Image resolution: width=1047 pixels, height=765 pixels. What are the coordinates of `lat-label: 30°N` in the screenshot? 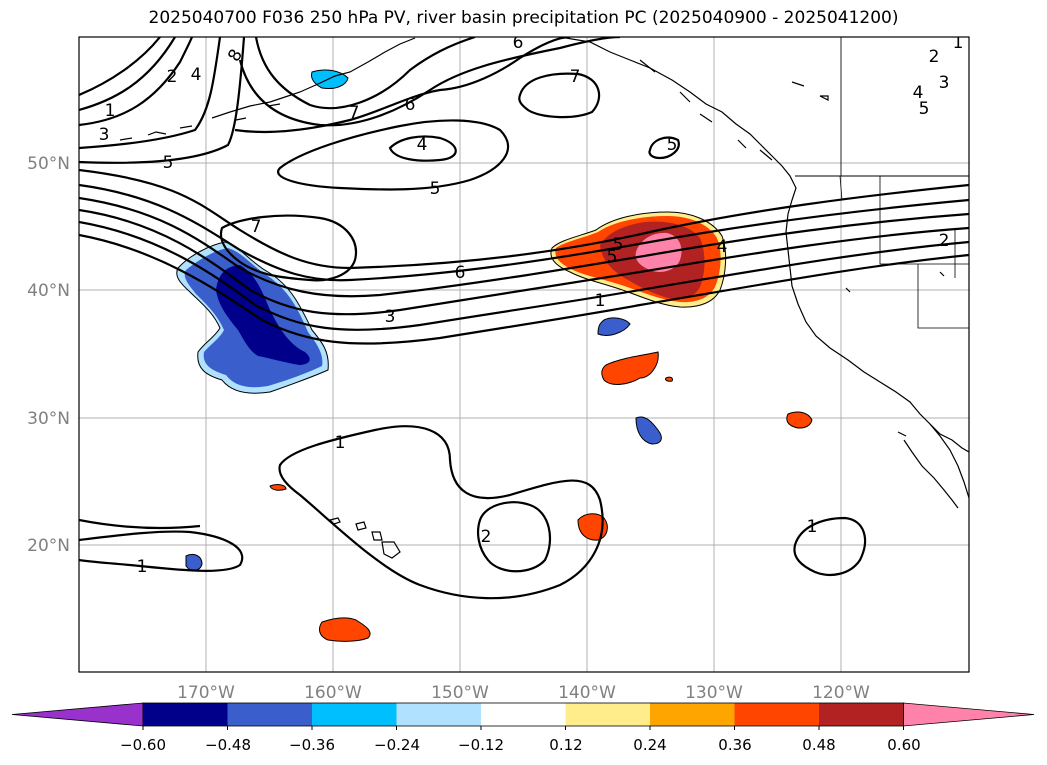 It's located at (48, 419).